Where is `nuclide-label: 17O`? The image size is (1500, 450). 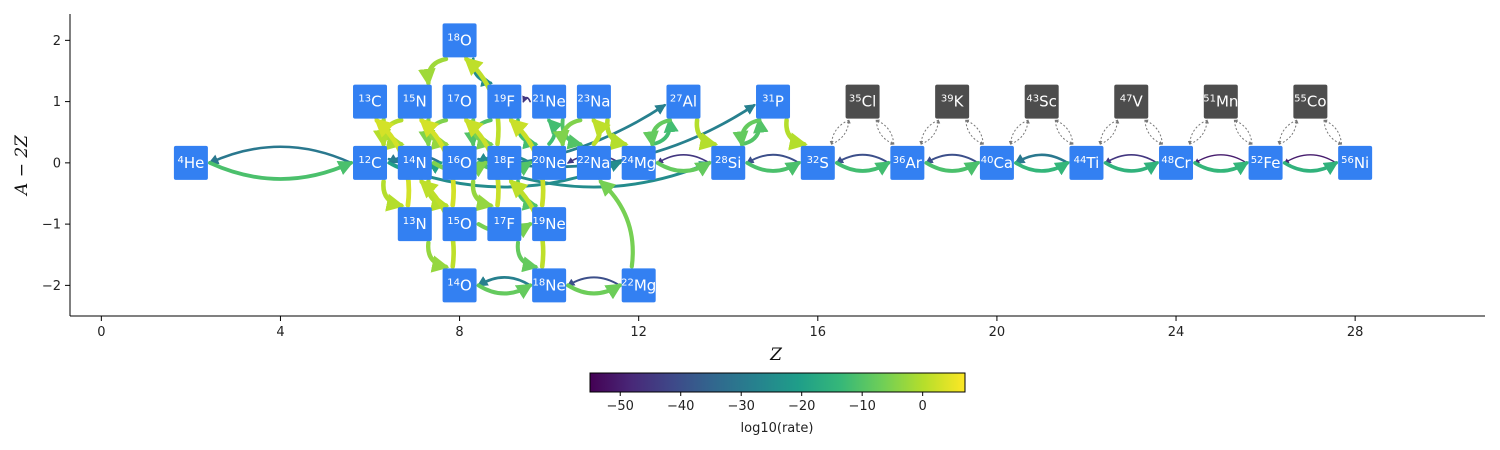
nuclide-label: 17O is located at coordinates (459, 102).